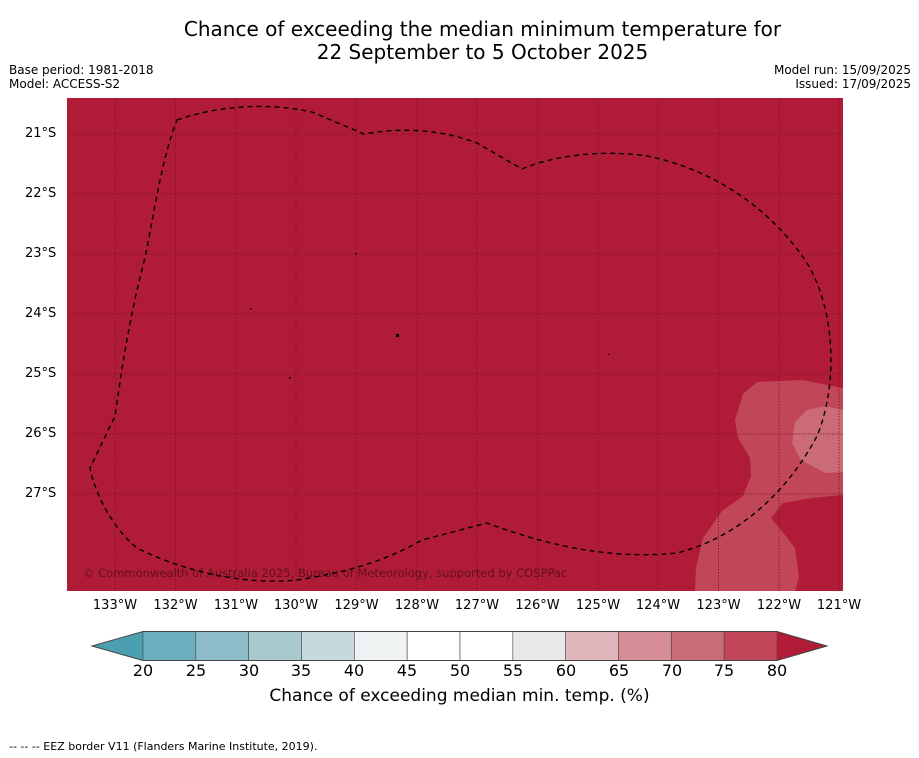 The image size is (919, 758). Describe the element at coordinates (853, 84) in the screenshot. I see `issued-text: Issued: 17/09/2025` at that location.